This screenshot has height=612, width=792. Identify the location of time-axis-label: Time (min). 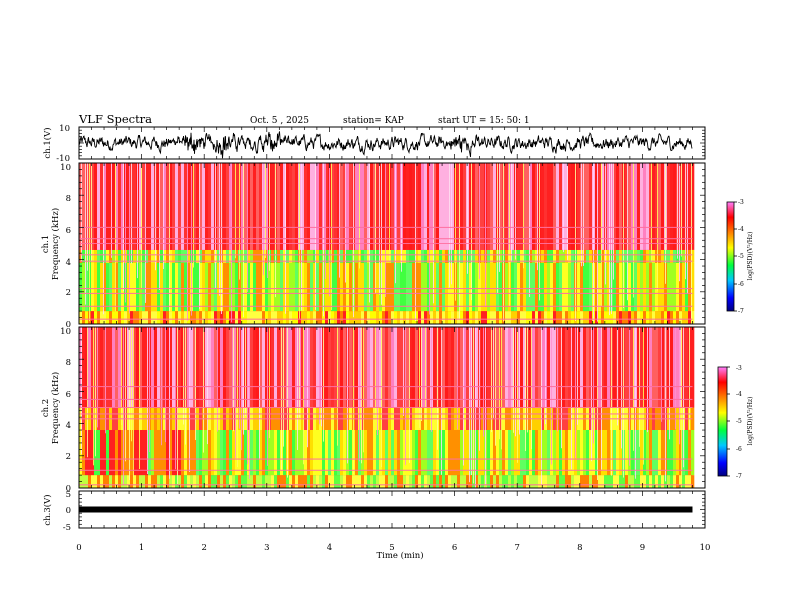
(399, 555).